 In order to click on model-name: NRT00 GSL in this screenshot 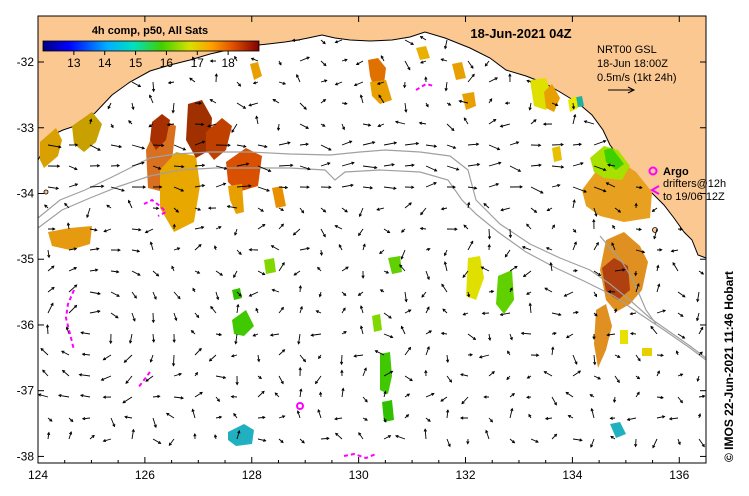, I will do `click(627, 50)`.